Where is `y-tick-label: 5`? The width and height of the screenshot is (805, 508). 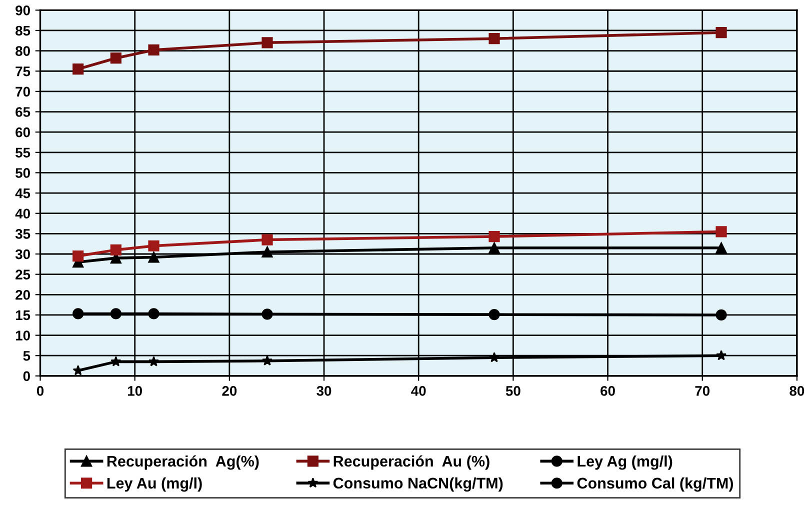 y-tick-label: 5 is located at coordinates (26, 356).